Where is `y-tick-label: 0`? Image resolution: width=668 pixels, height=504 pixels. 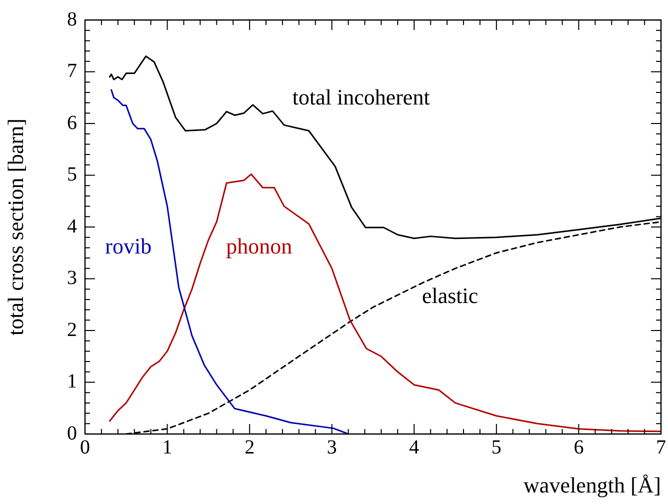 y-tick-label: 0 is located at coordinates (72, 433).